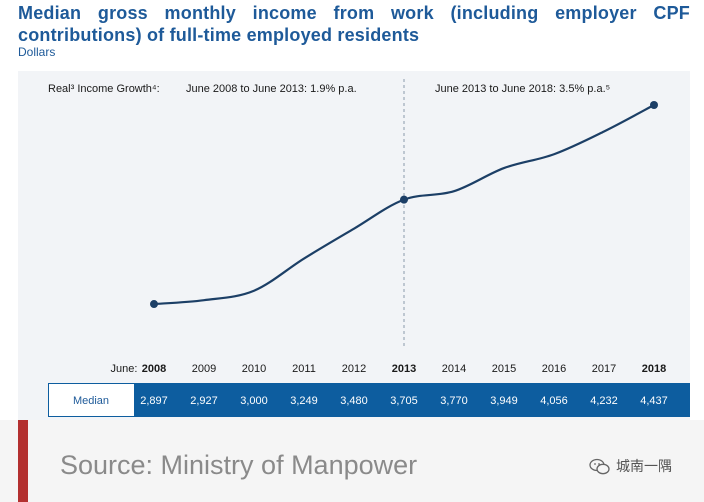 This screenshot has height=502, width=704. Describe the element at coordinates (504, 401) in the screenshot. I see `median-value-2015: 3,949` at that location.